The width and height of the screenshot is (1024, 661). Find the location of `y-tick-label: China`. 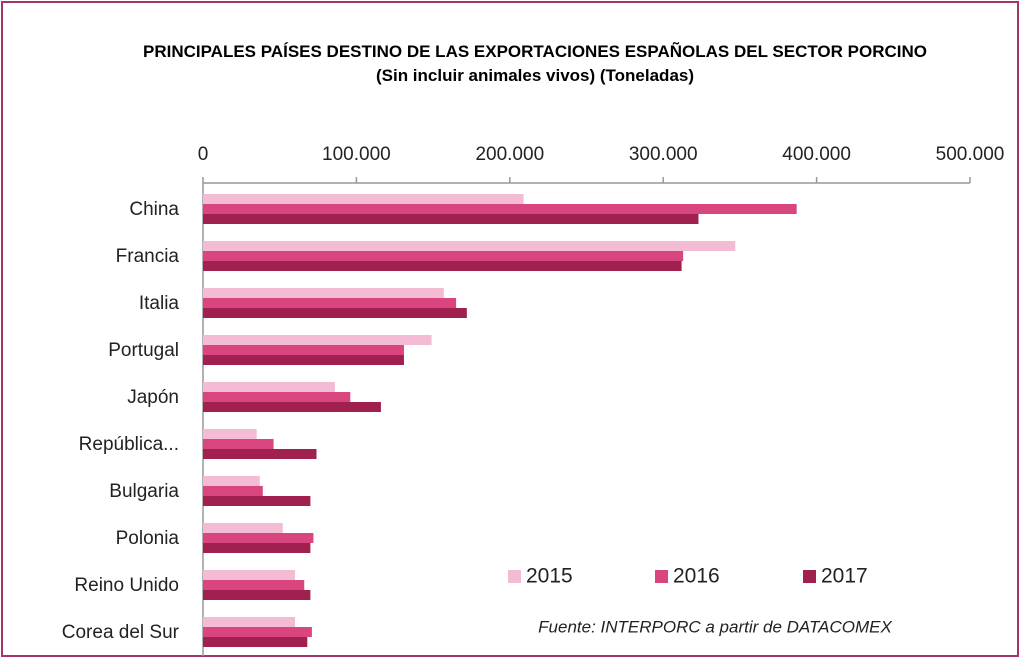

y-tick-label: China is located at coordinates (154, 209).